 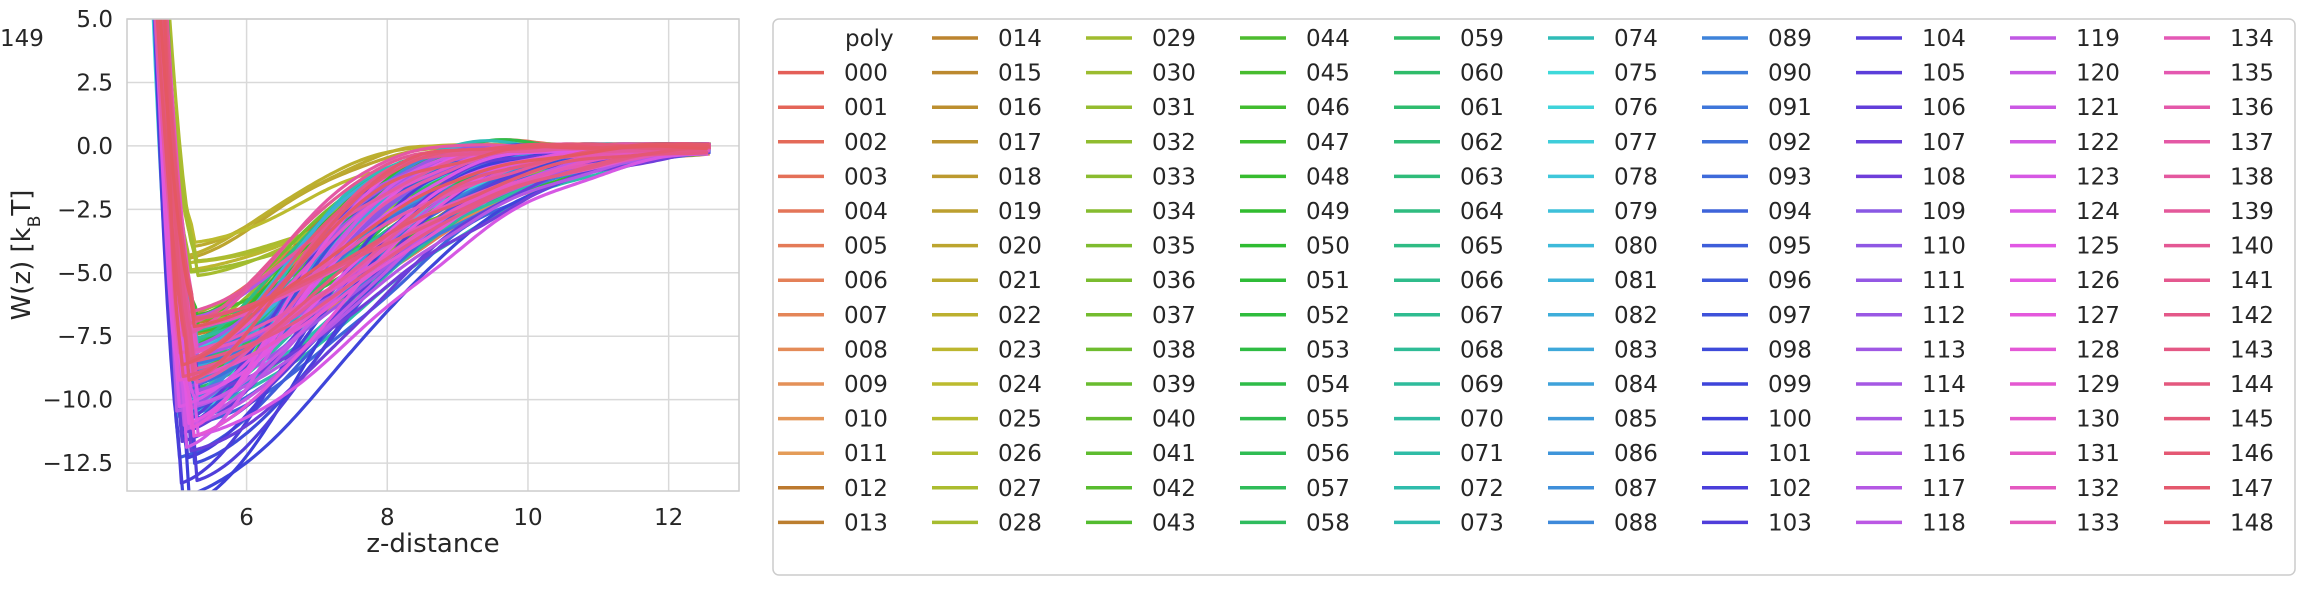 I want to click on legend-item-012: 012, so click(x=833, y=489).